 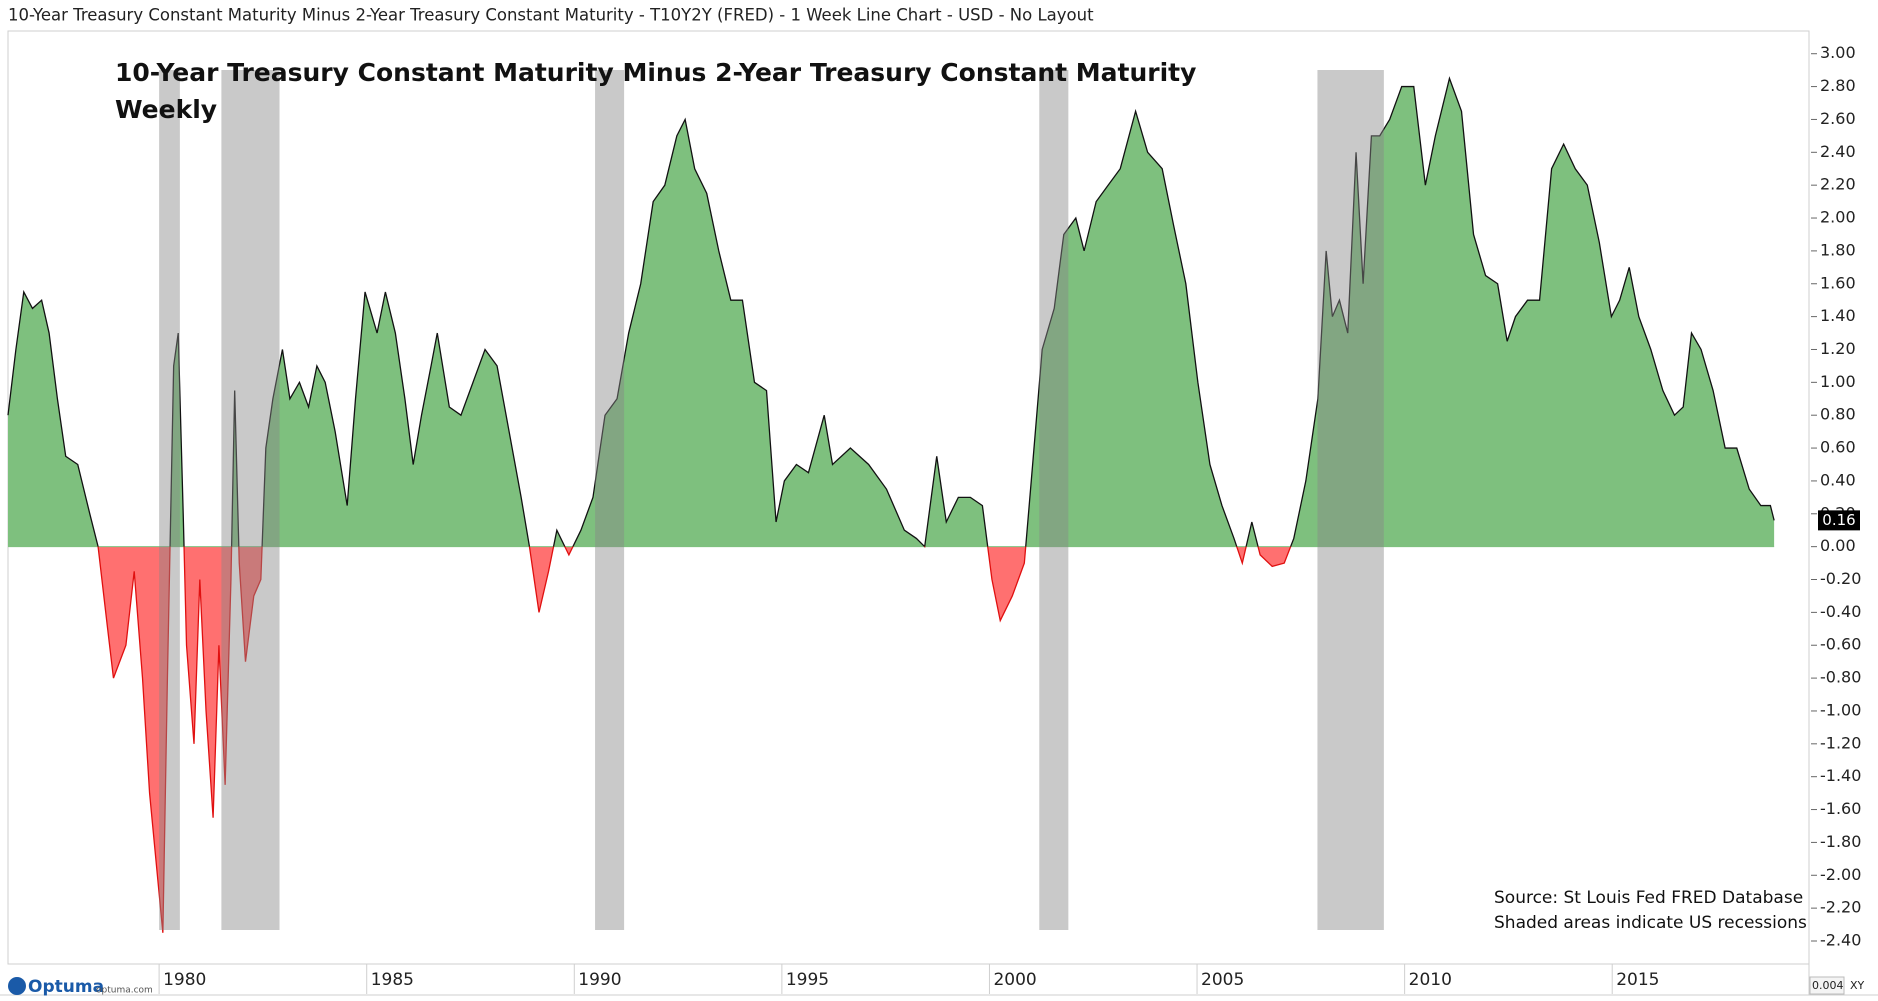 What do you see at coordinates (1840, 907) in the screenshot?
I see `y-tick-label: -2.20` at bounding box center [1840, 907].